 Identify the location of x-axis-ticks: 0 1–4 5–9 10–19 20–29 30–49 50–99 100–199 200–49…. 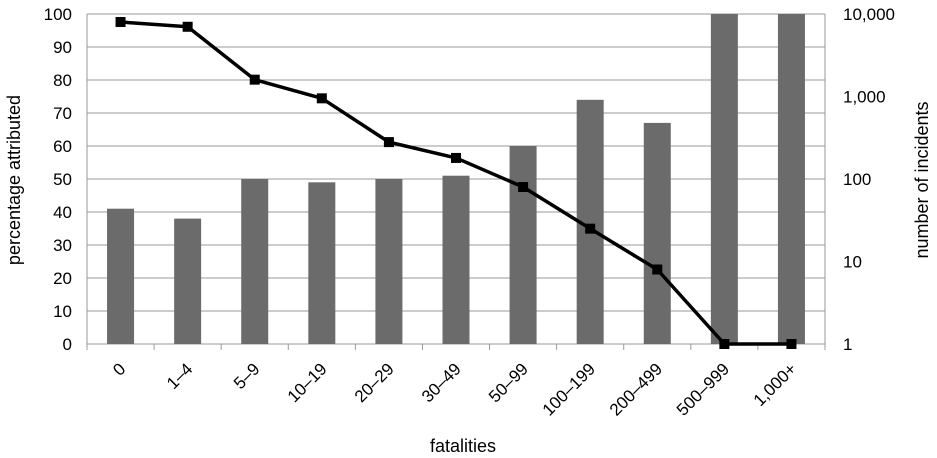
(454, 389).